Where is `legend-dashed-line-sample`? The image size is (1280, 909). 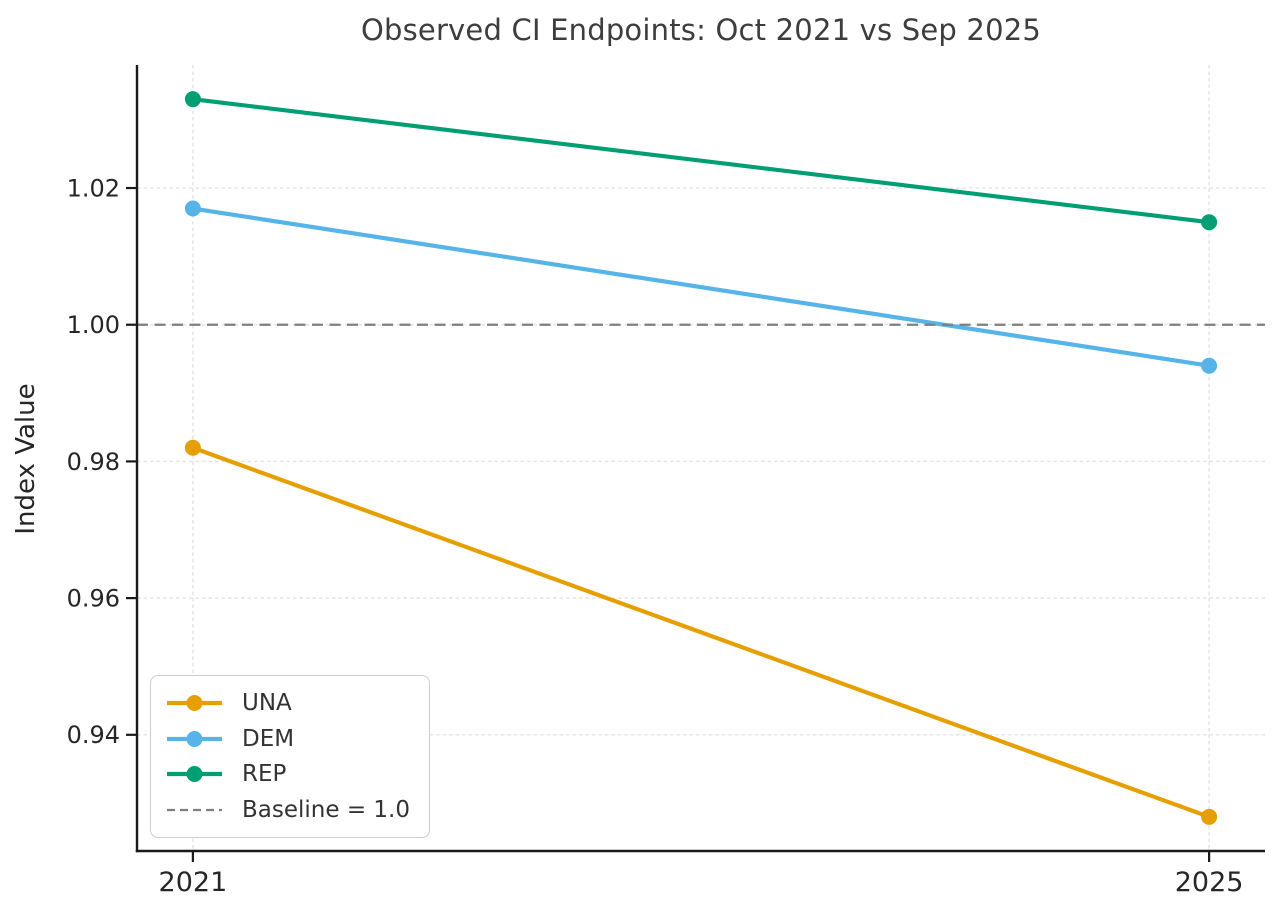
legend-dashed-line-sample is located at coordinates (194, 809).